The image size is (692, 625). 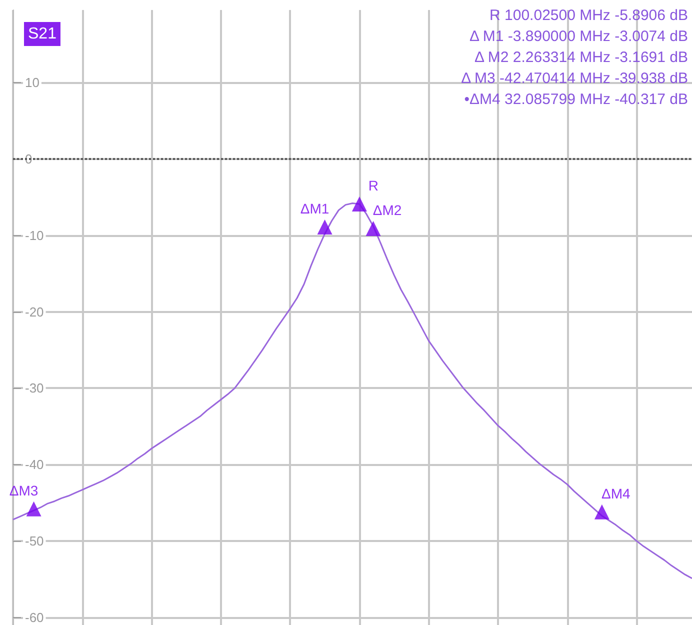 What do you see at coordinates (42, 34) in the screenshot?
I see `text: S21` at bounding box center [42, 34].